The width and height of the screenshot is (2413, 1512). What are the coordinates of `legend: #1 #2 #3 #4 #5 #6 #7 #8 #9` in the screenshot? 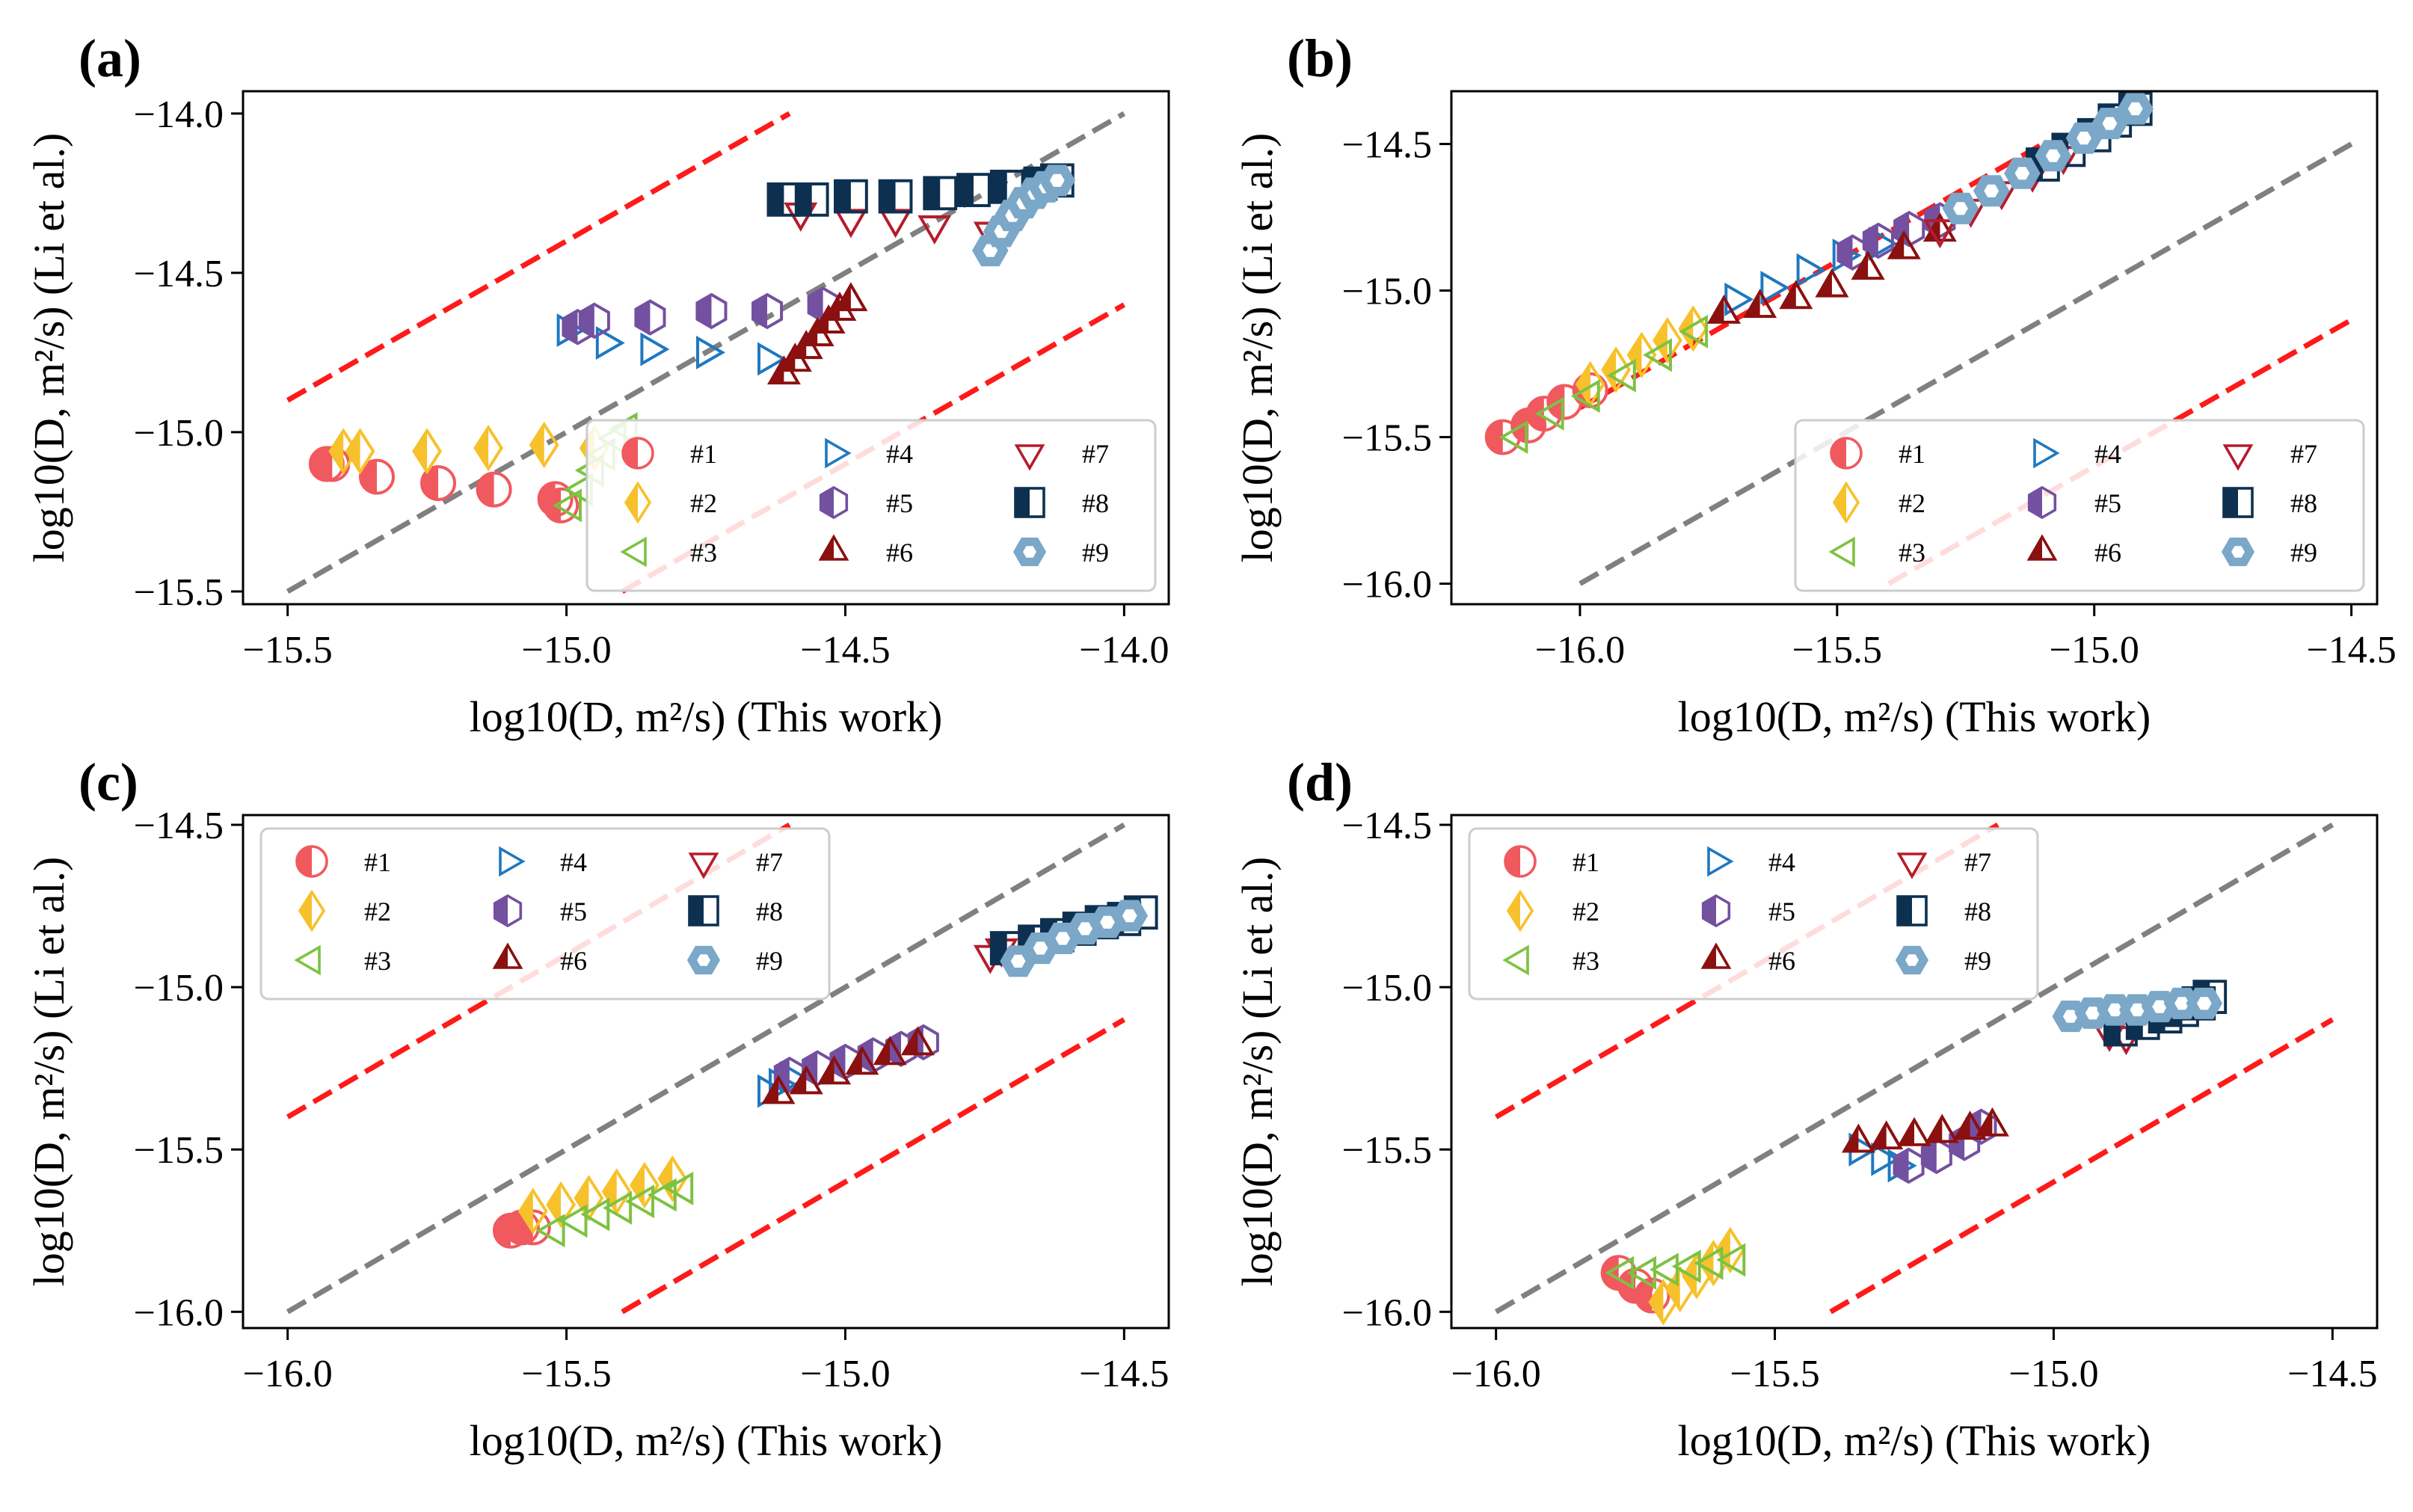 It's located at (545, 914).